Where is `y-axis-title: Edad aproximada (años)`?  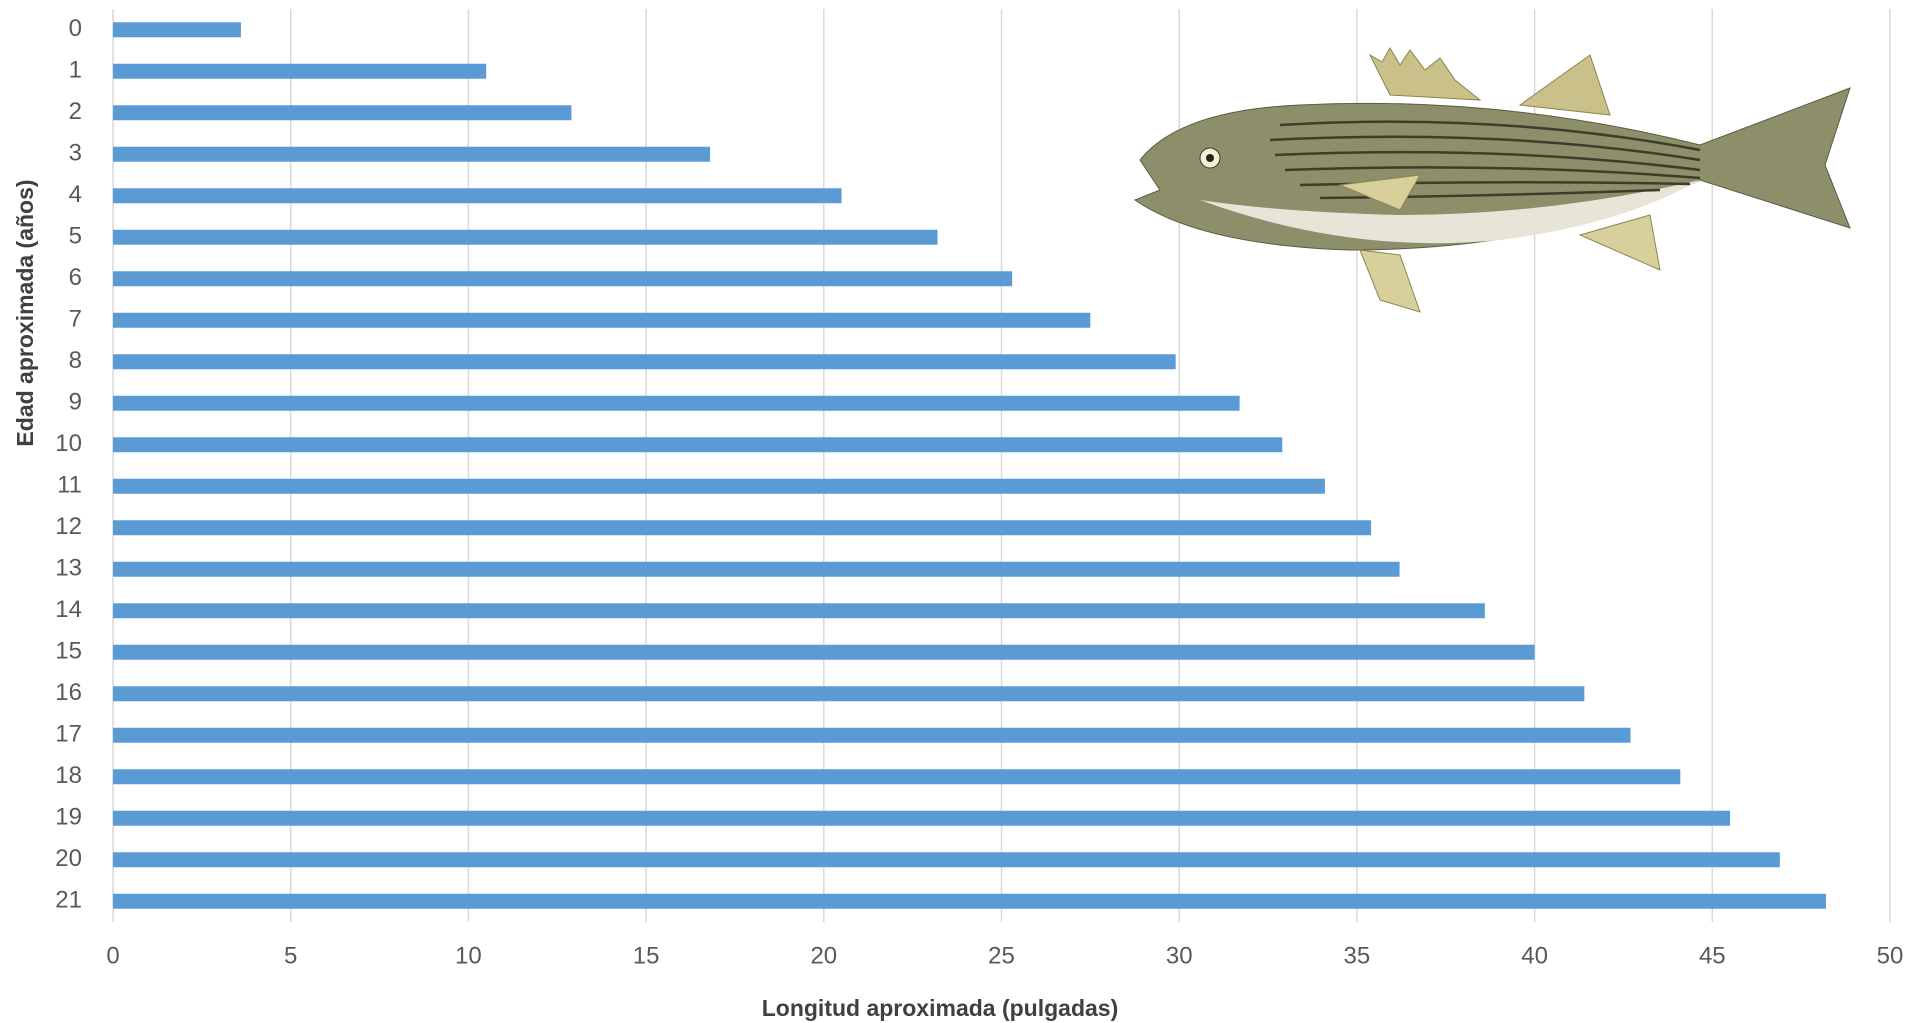
y-axis-title: Edad aproximada (años) is located at coordinates (25, 312).